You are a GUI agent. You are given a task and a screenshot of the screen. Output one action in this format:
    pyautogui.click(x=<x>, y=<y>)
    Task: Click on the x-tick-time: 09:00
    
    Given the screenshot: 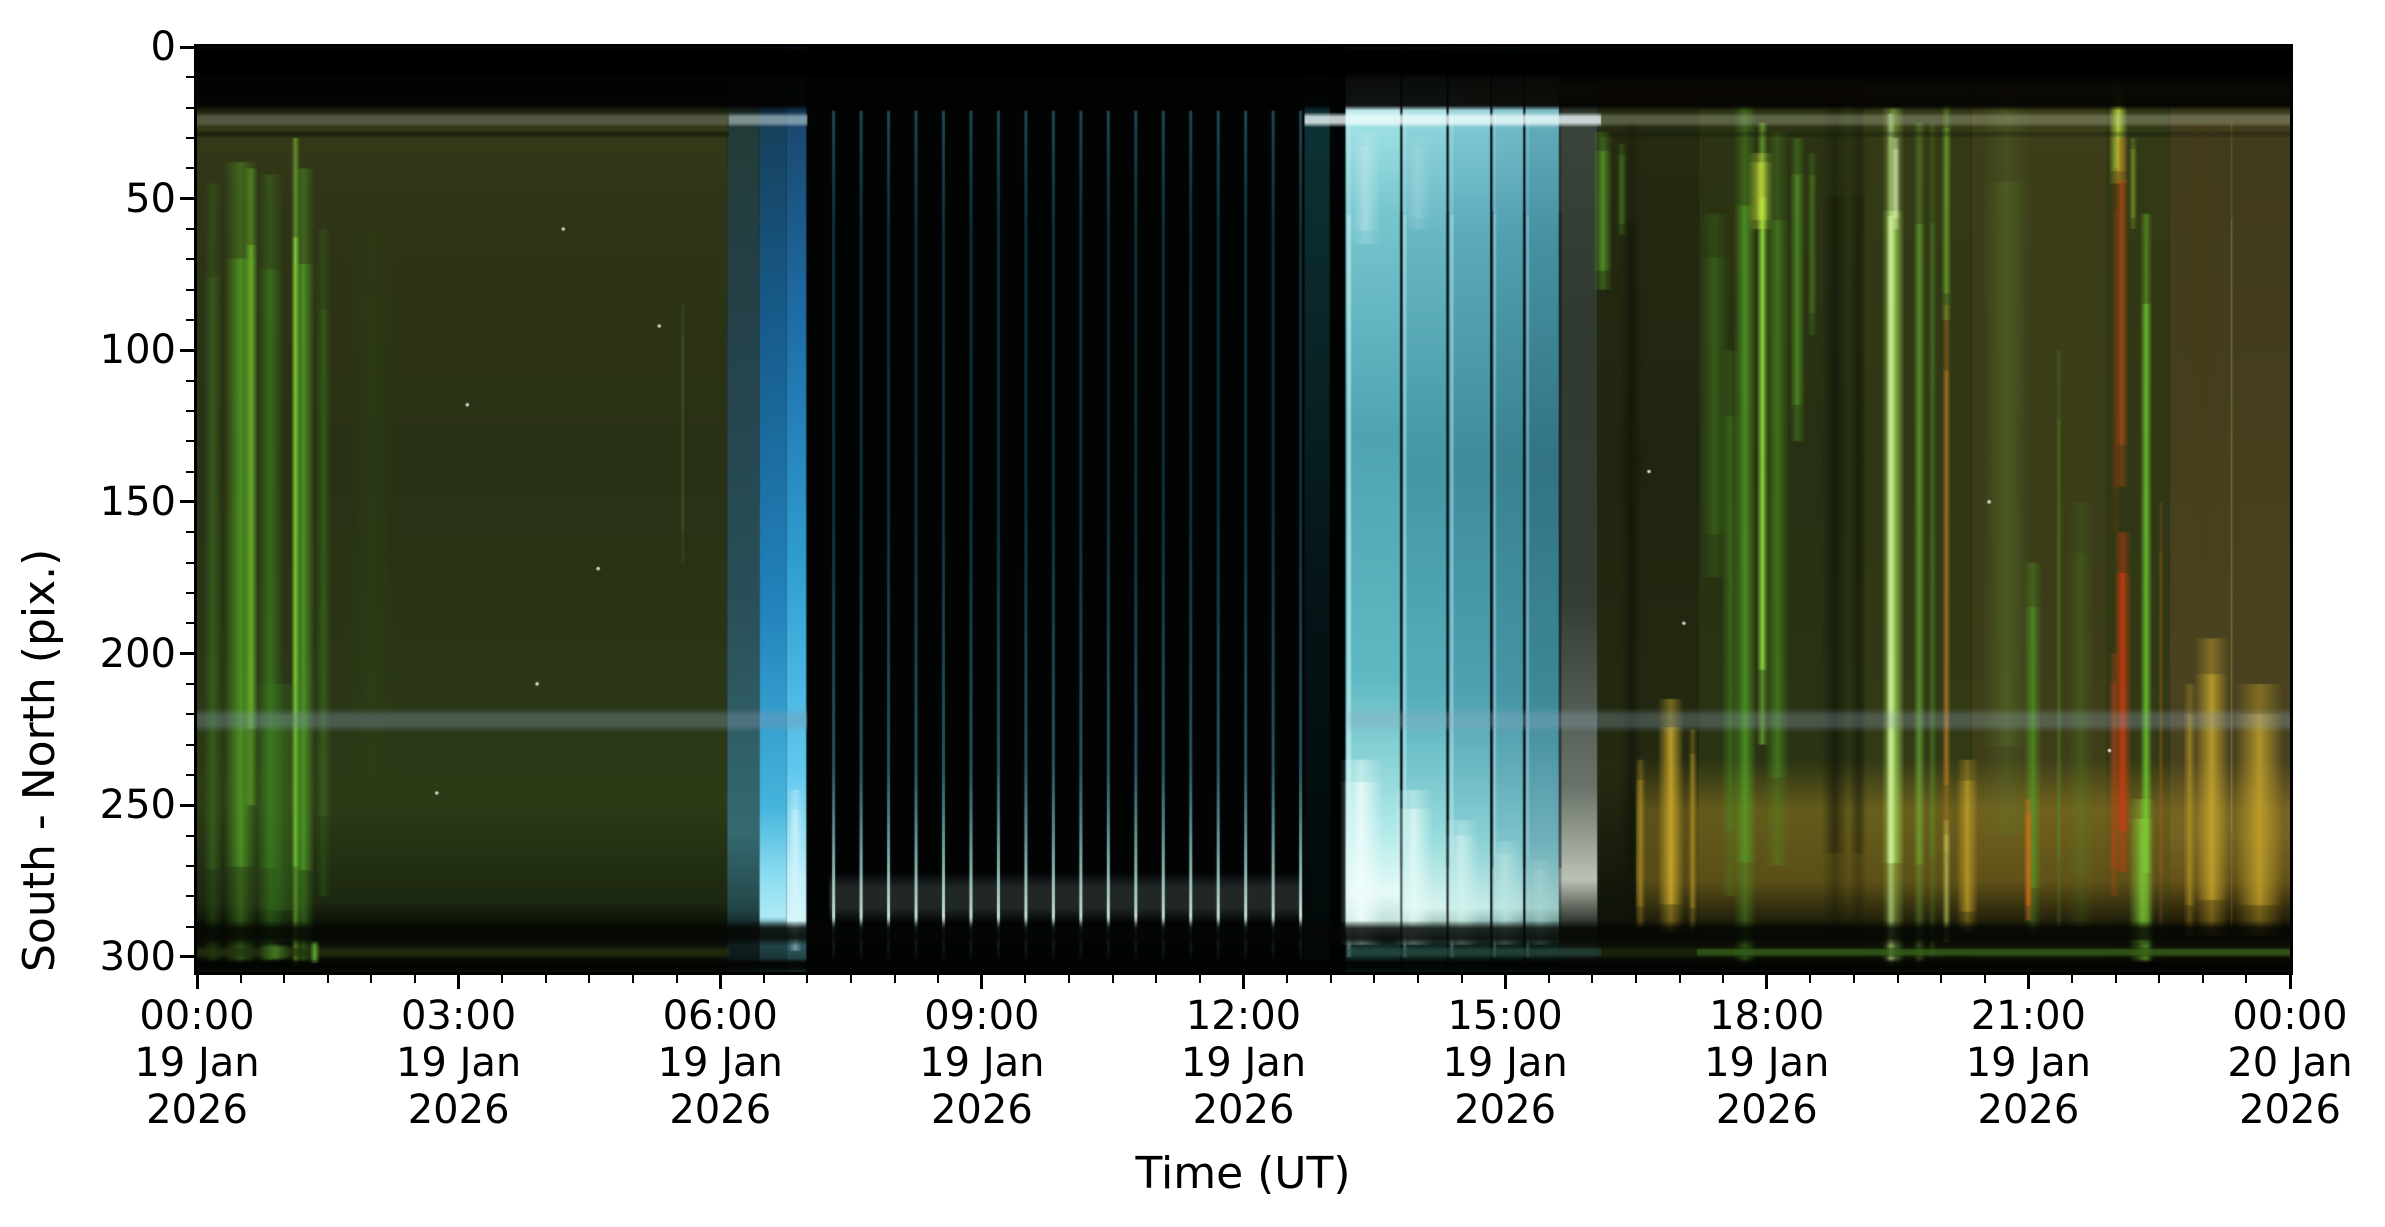 What is the action you would take?
    pyautogui.click(x=982, y=1016)
    